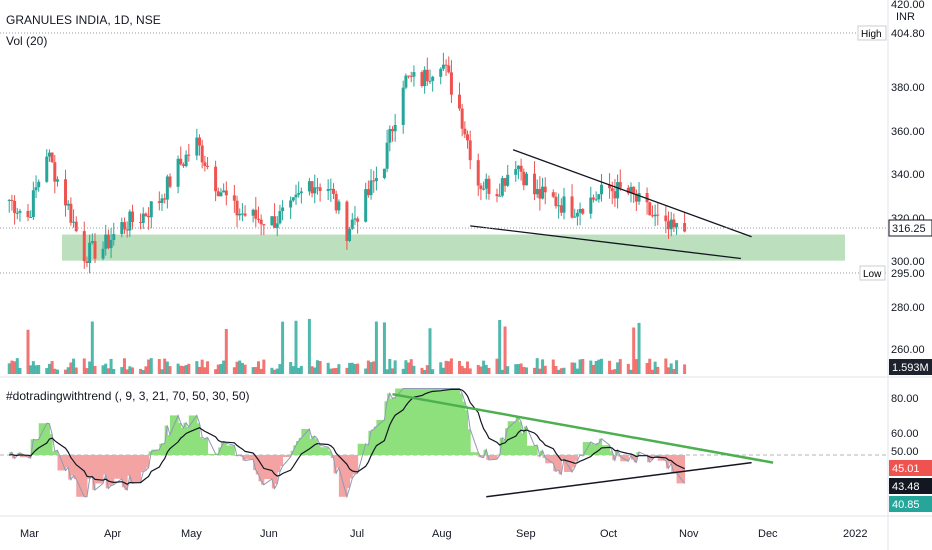  Describe the element at coordinates (905, 399) in the screenshot. I see `indicator-tick-80: 80.00` at that location.